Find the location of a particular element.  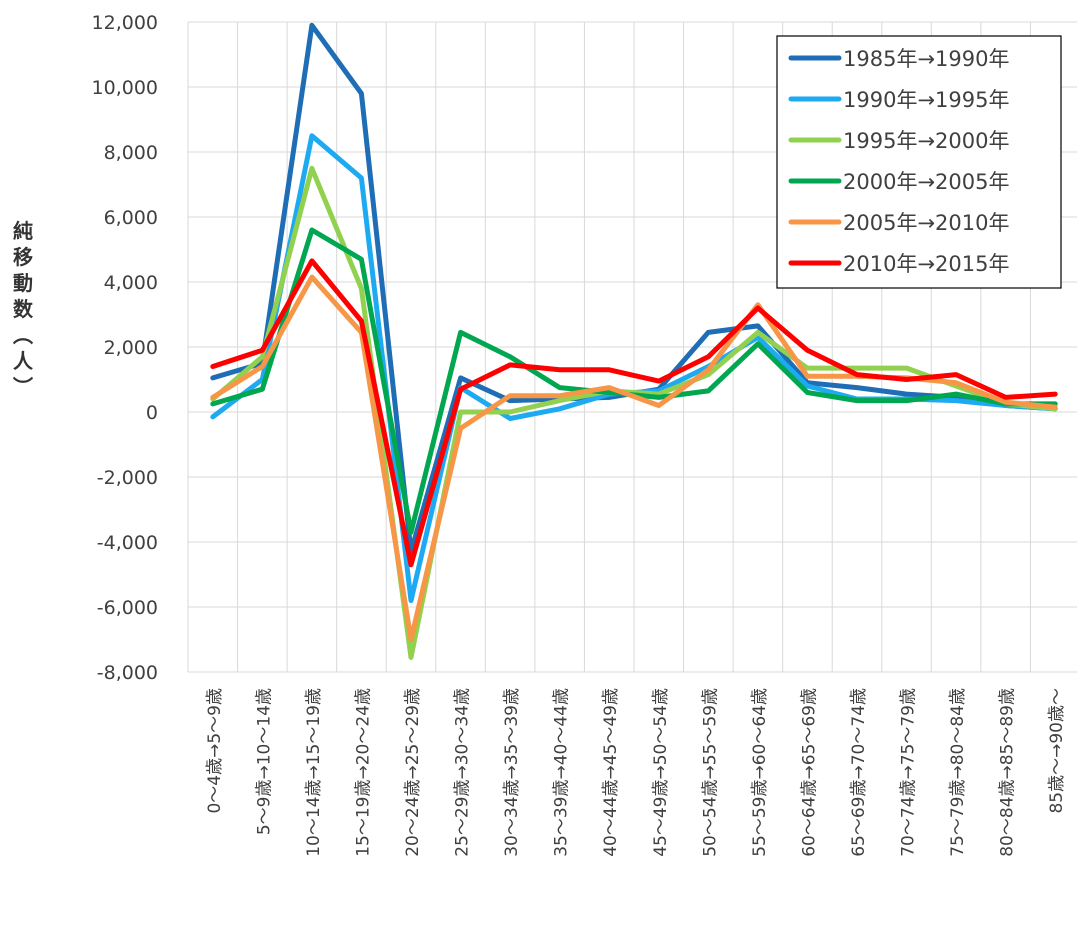

x-tick-label: 15～19歳→20～24歳 is located at coordinates (363, 772).